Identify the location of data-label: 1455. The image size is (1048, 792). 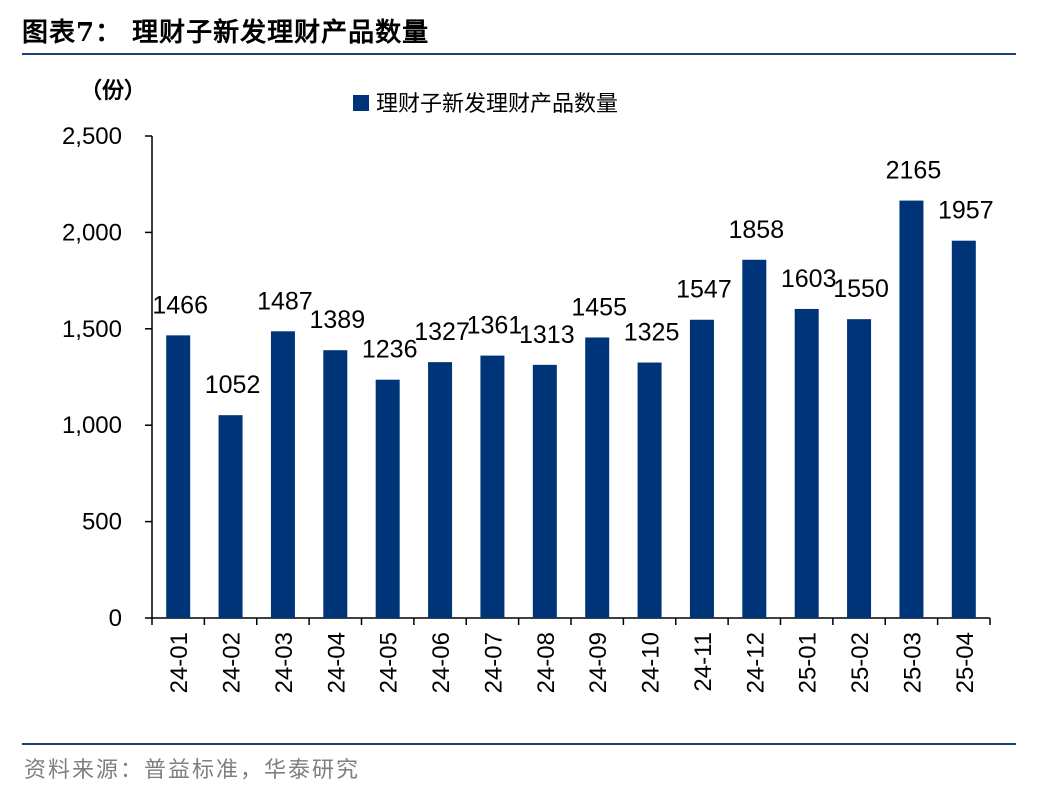
(599, 307).